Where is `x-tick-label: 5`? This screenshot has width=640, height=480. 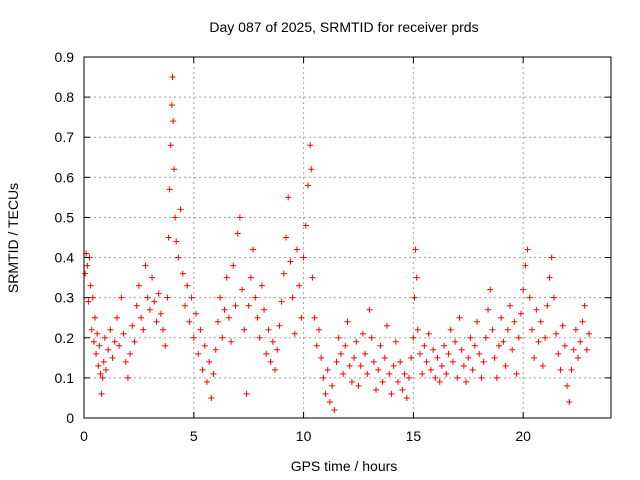 x-tick-label: 5 is located at coordinates (194, 436).